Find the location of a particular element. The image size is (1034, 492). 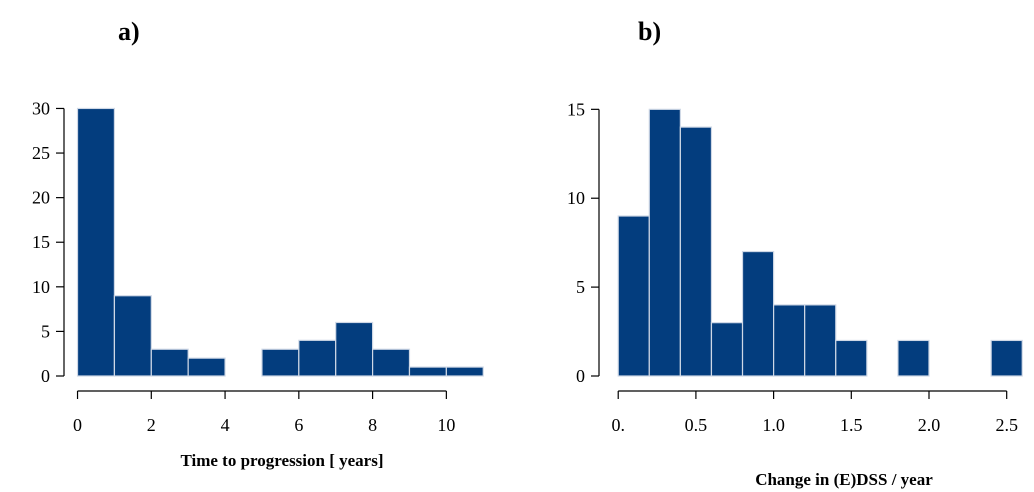

panel-a-y-tick-label: 20 is located at coordinates (41, 198).